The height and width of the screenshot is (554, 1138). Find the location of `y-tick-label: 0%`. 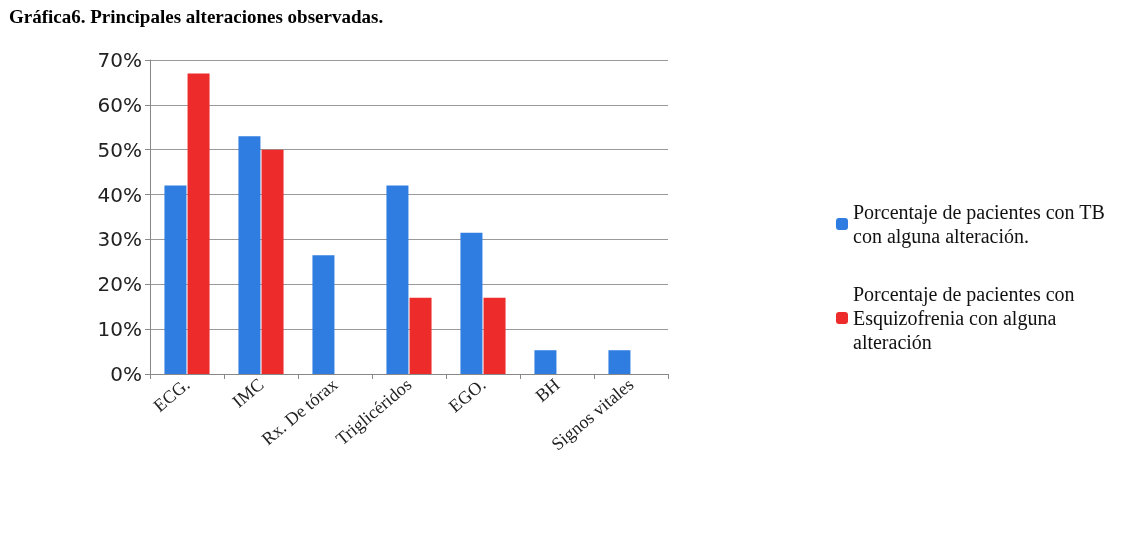

y-tick-label: 0% is located at coordinates (126, 374).